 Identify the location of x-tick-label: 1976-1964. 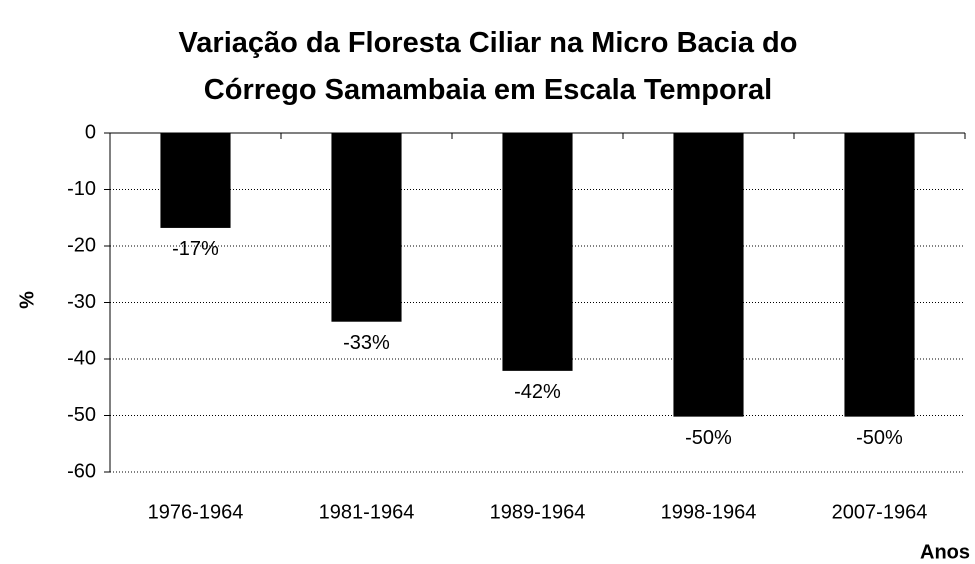
(196, 512).